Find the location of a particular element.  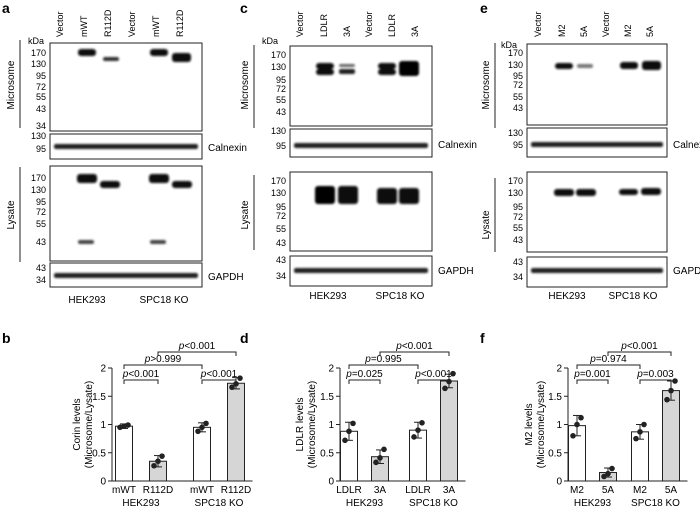

p-value-label: p=0.025 is located at coordinates (364, 374).